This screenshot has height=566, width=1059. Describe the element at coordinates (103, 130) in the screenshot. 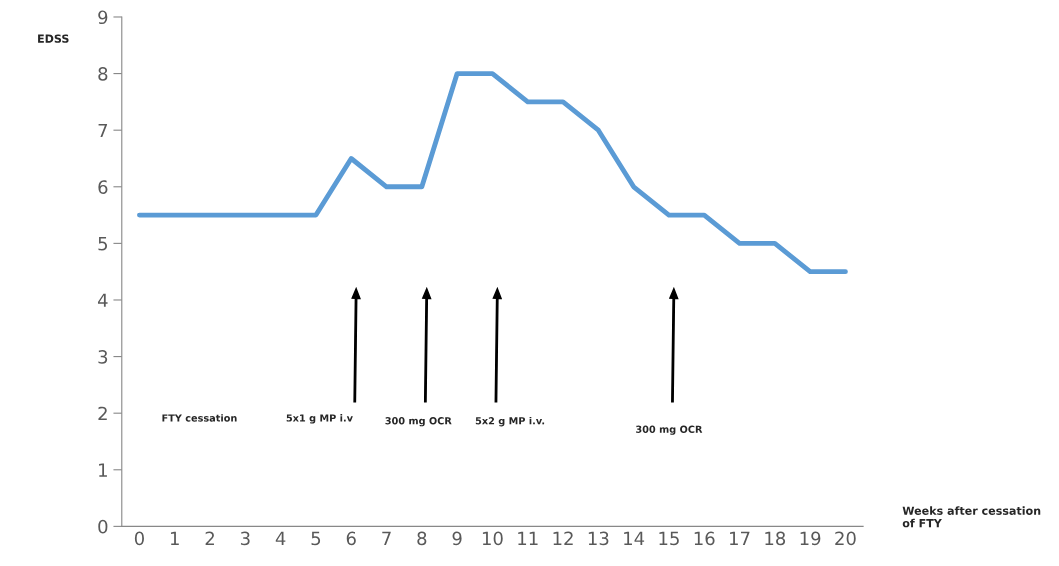

I see `y-tick-label: 7` at that location.